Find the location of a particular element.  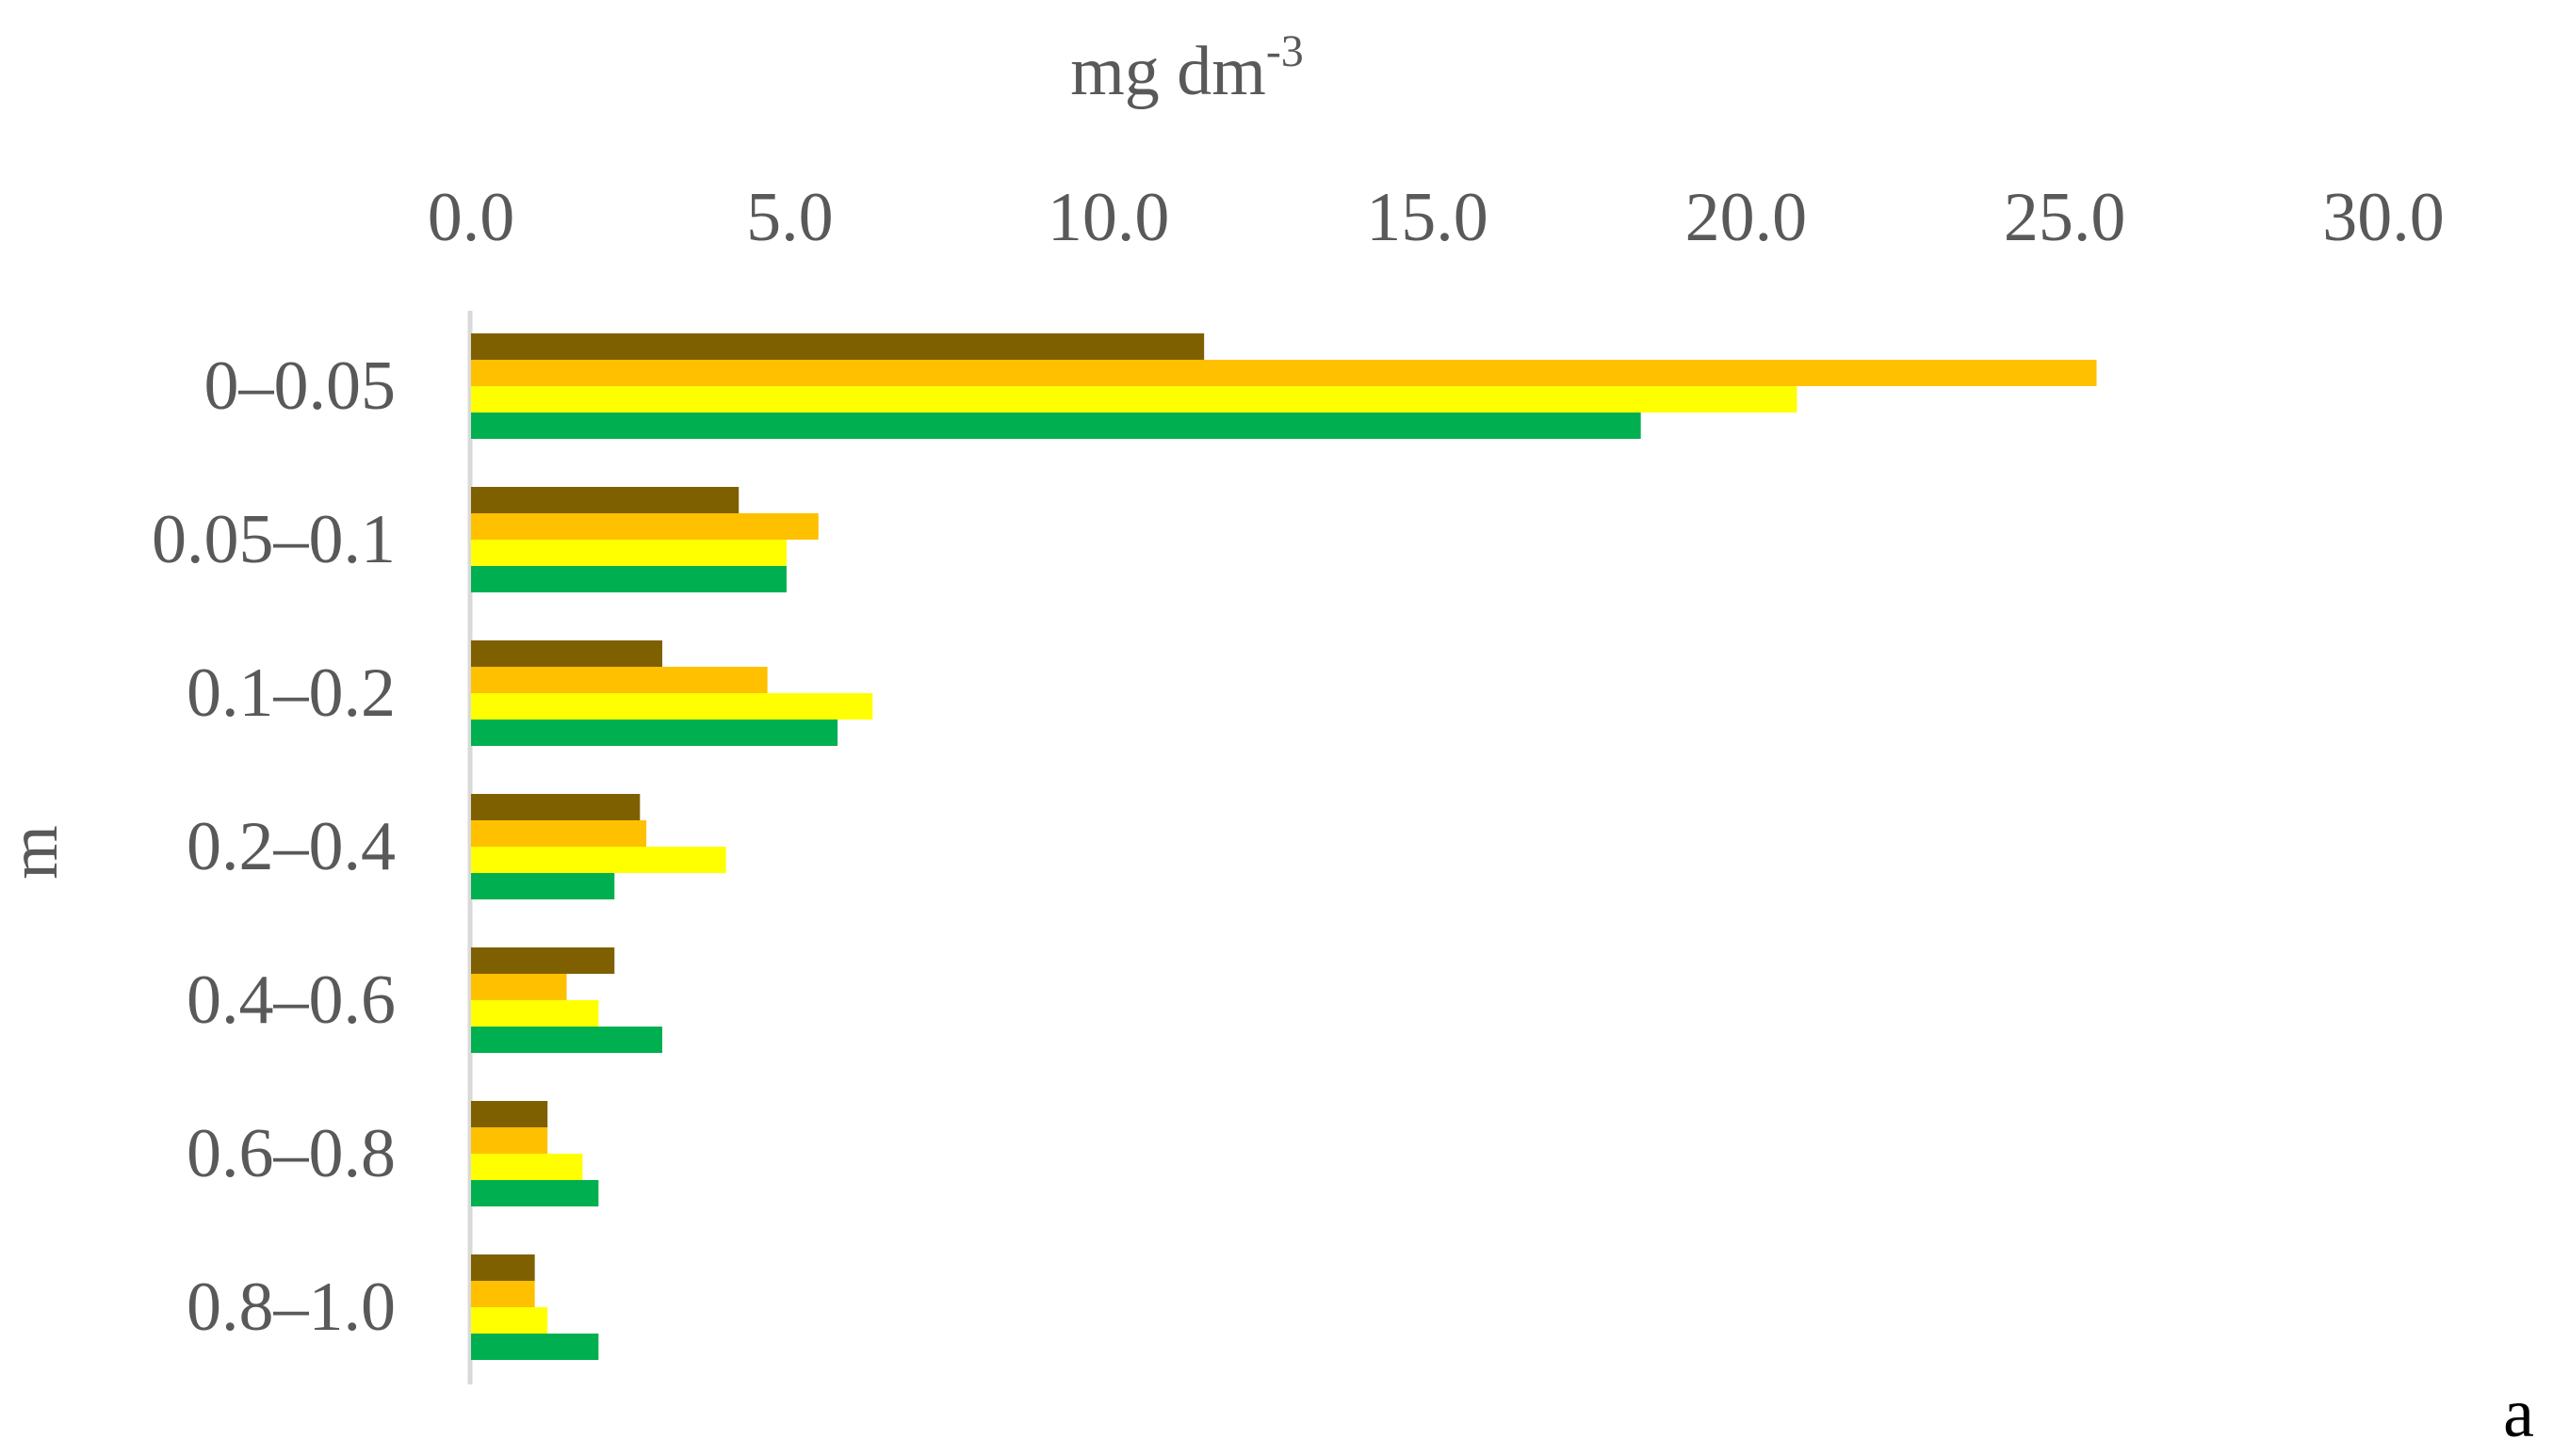

category-label: 0.8–1.0 is located at coordinates (291, 1307).